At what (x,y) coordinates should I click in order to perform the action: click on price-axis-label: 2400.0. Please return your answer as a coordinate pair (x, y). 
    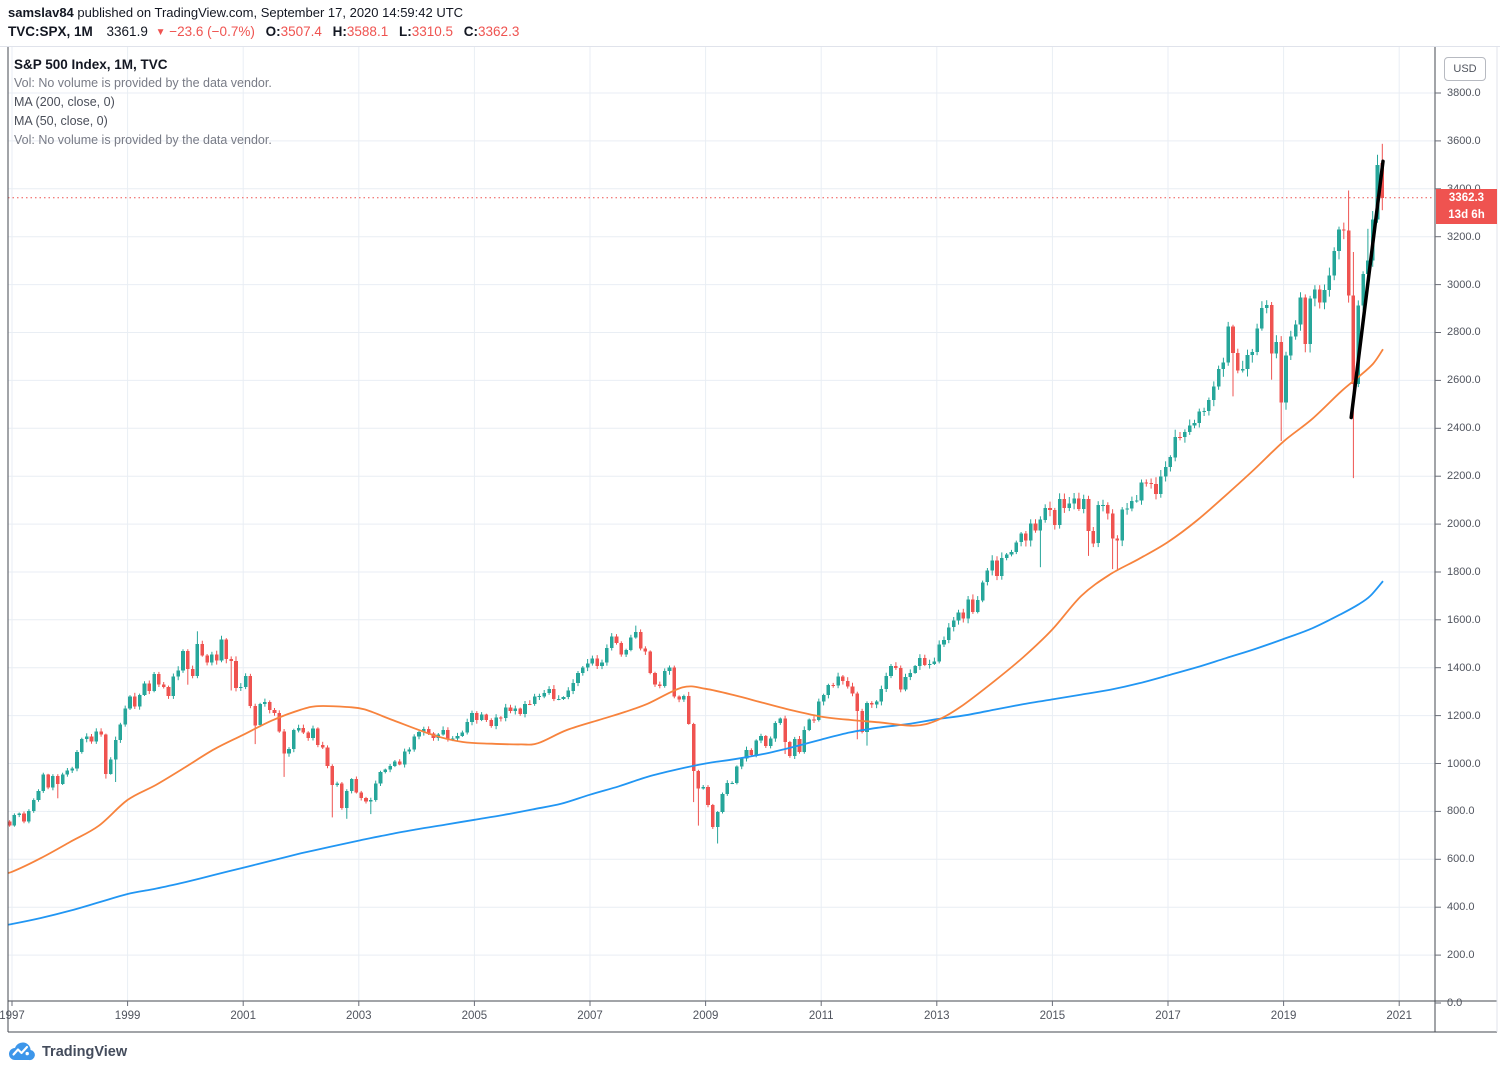
    Looking at the image, I should click on (1464, 428).